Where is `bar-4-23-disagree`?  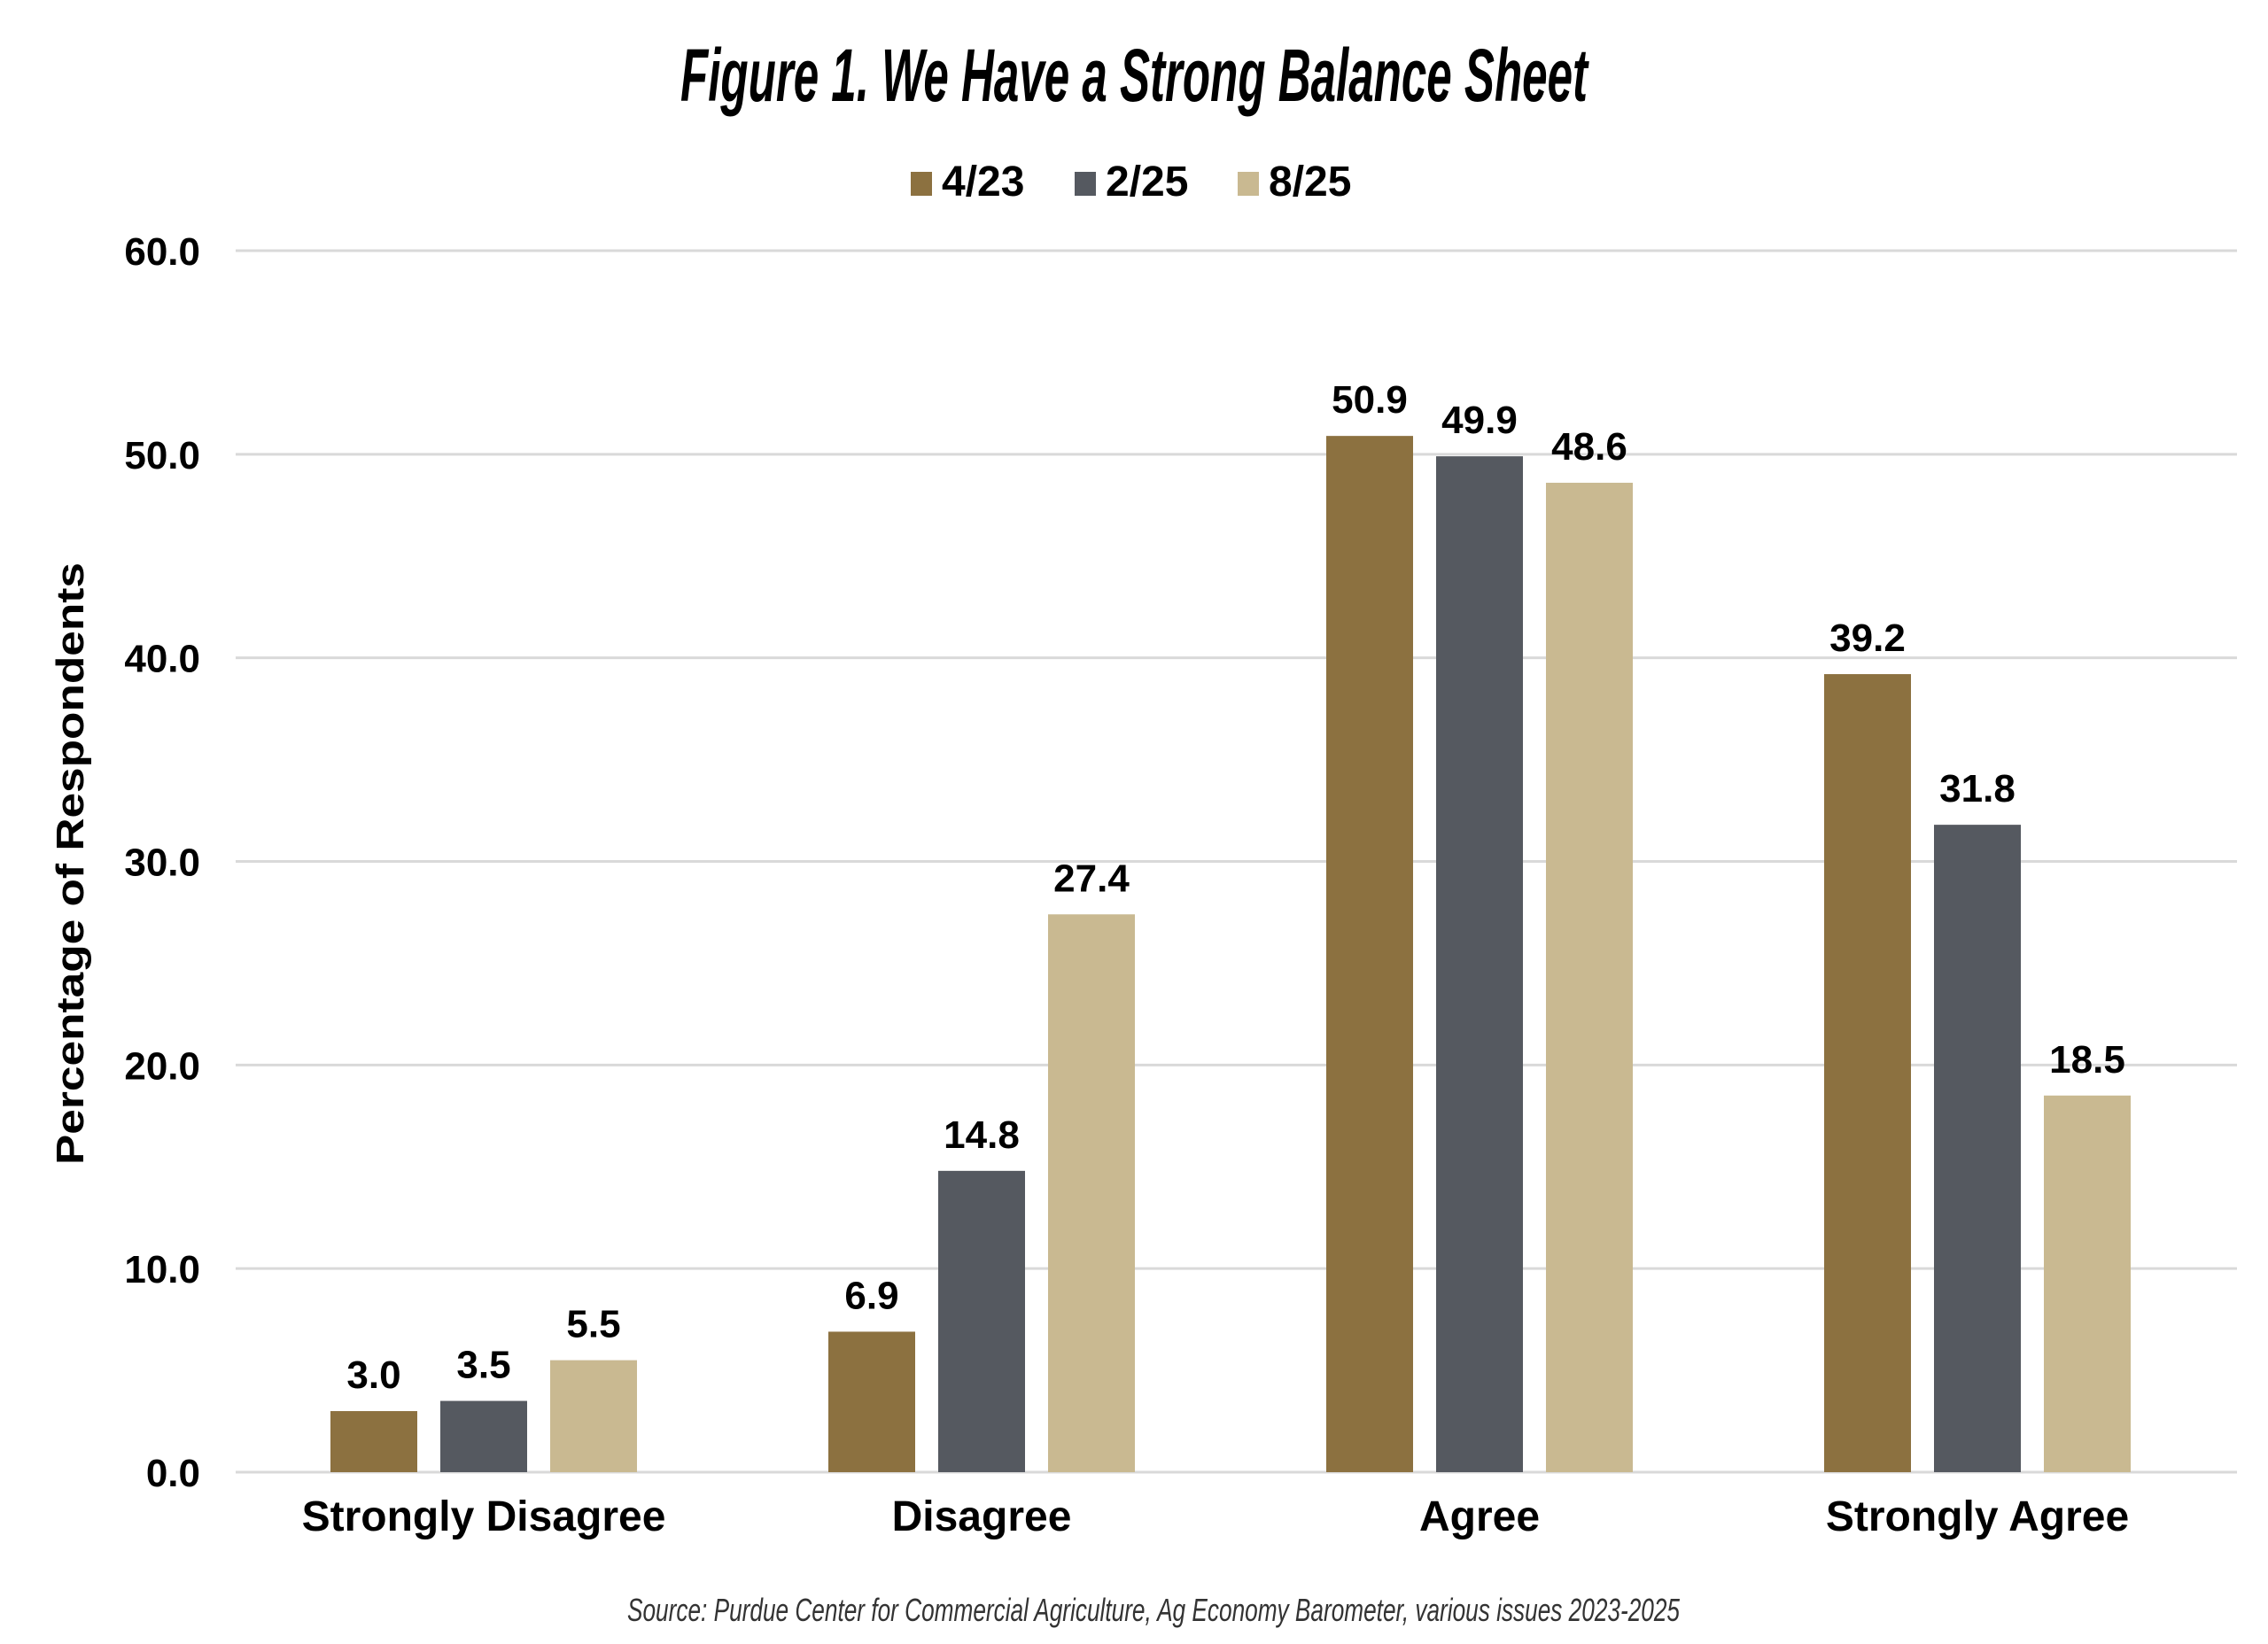
bar-4-23-disagree is located at coordinates (871, 1401).